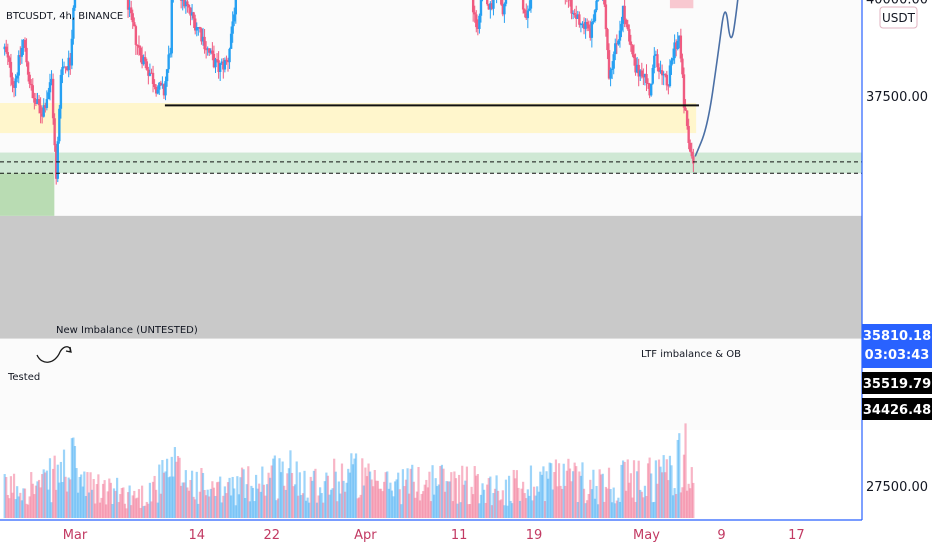 The width and height of the screenshot is (932, 550). Describe the element at coordinates (127, 330) in the screenshot. I see `new-imbalance-label: New Imbalance (UNTESTED)` at that location.